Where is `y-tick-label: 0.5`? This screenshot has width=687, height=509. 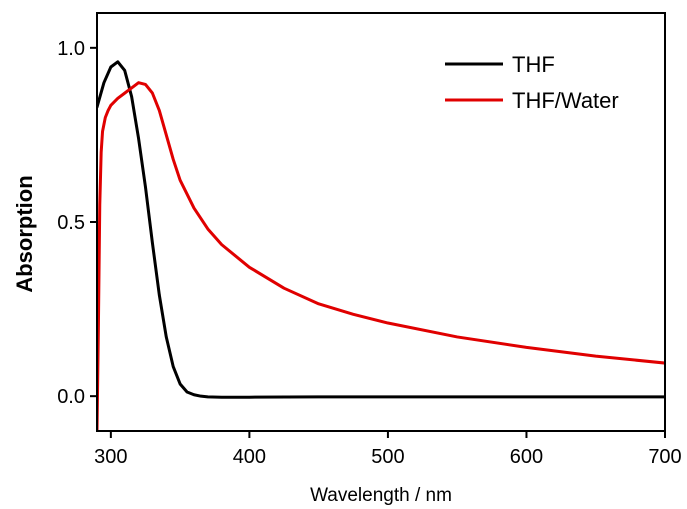
y-tick-label: 0.5 is located at coordinates (71, 223).